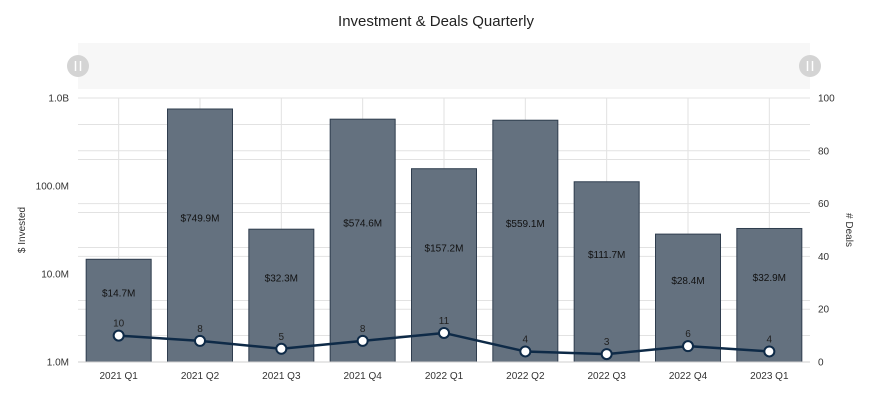 The width and height of the screenshot is (872, 403). I want to click on bar-data-label: $14.7M, so click(118, 294).